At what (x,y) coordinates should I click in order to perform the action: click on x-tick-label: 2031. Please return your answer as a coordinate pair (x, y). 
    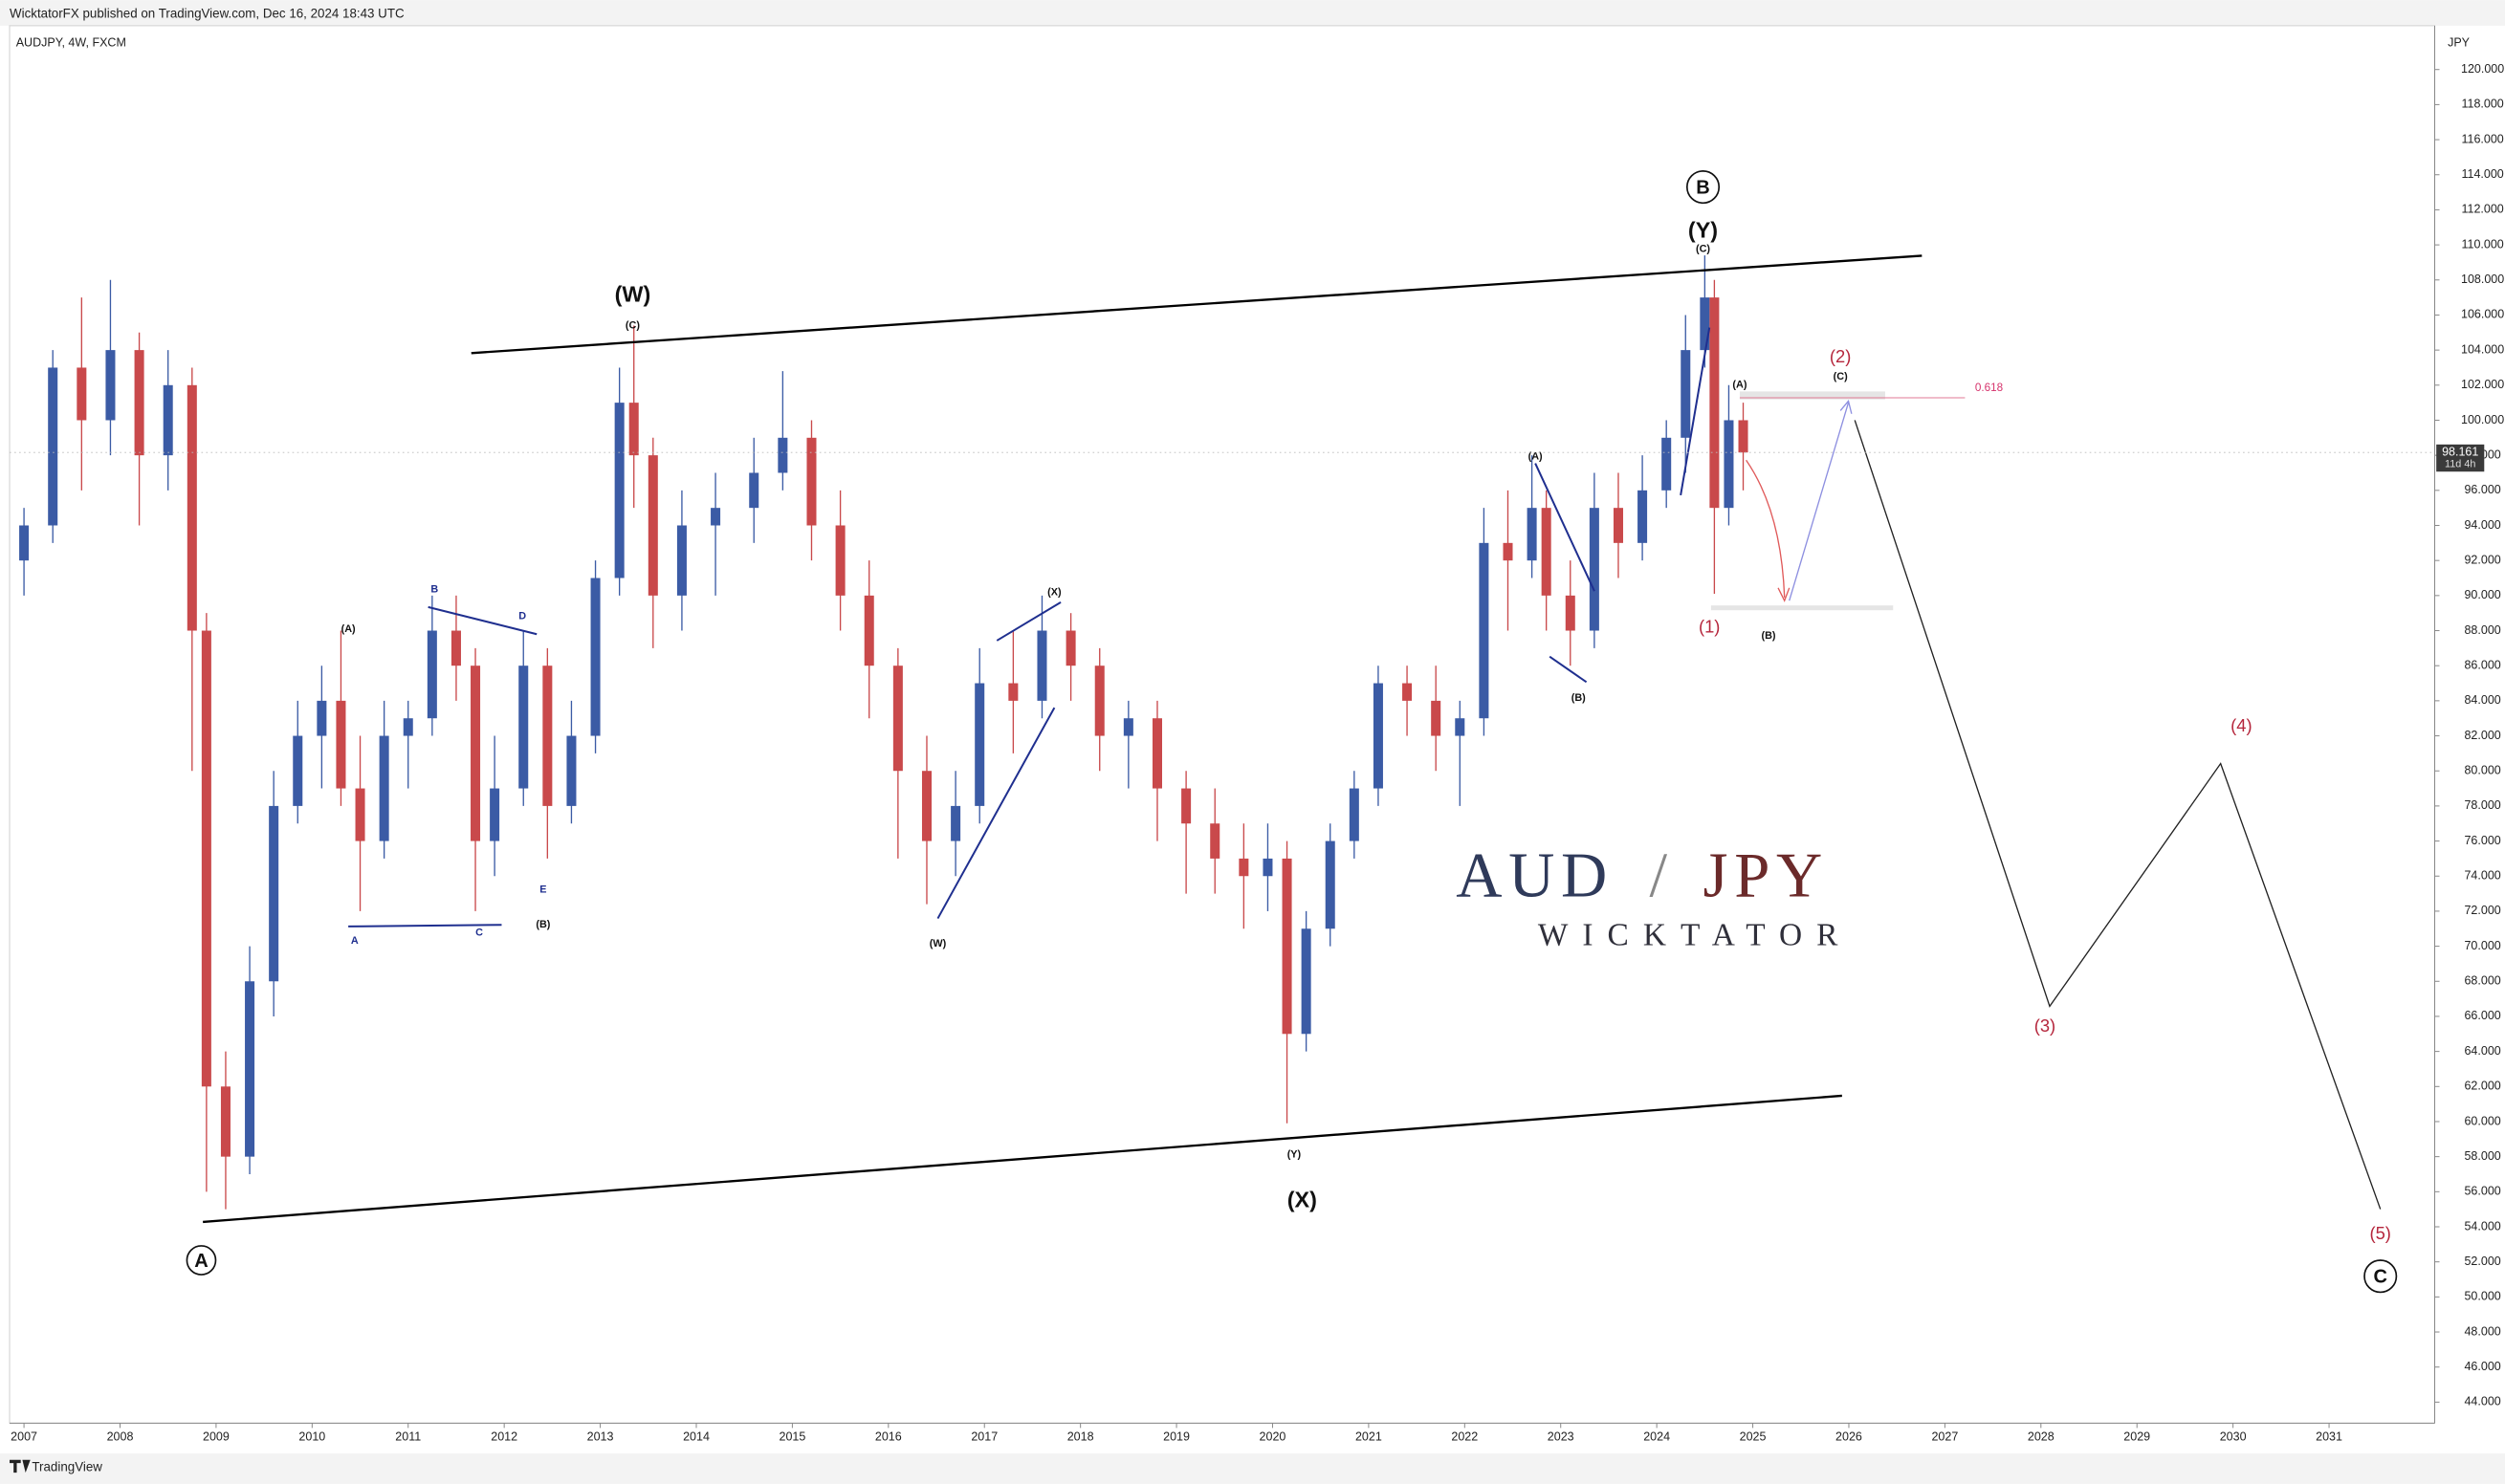
    Looking at the image, I should click on (2329, 1437).